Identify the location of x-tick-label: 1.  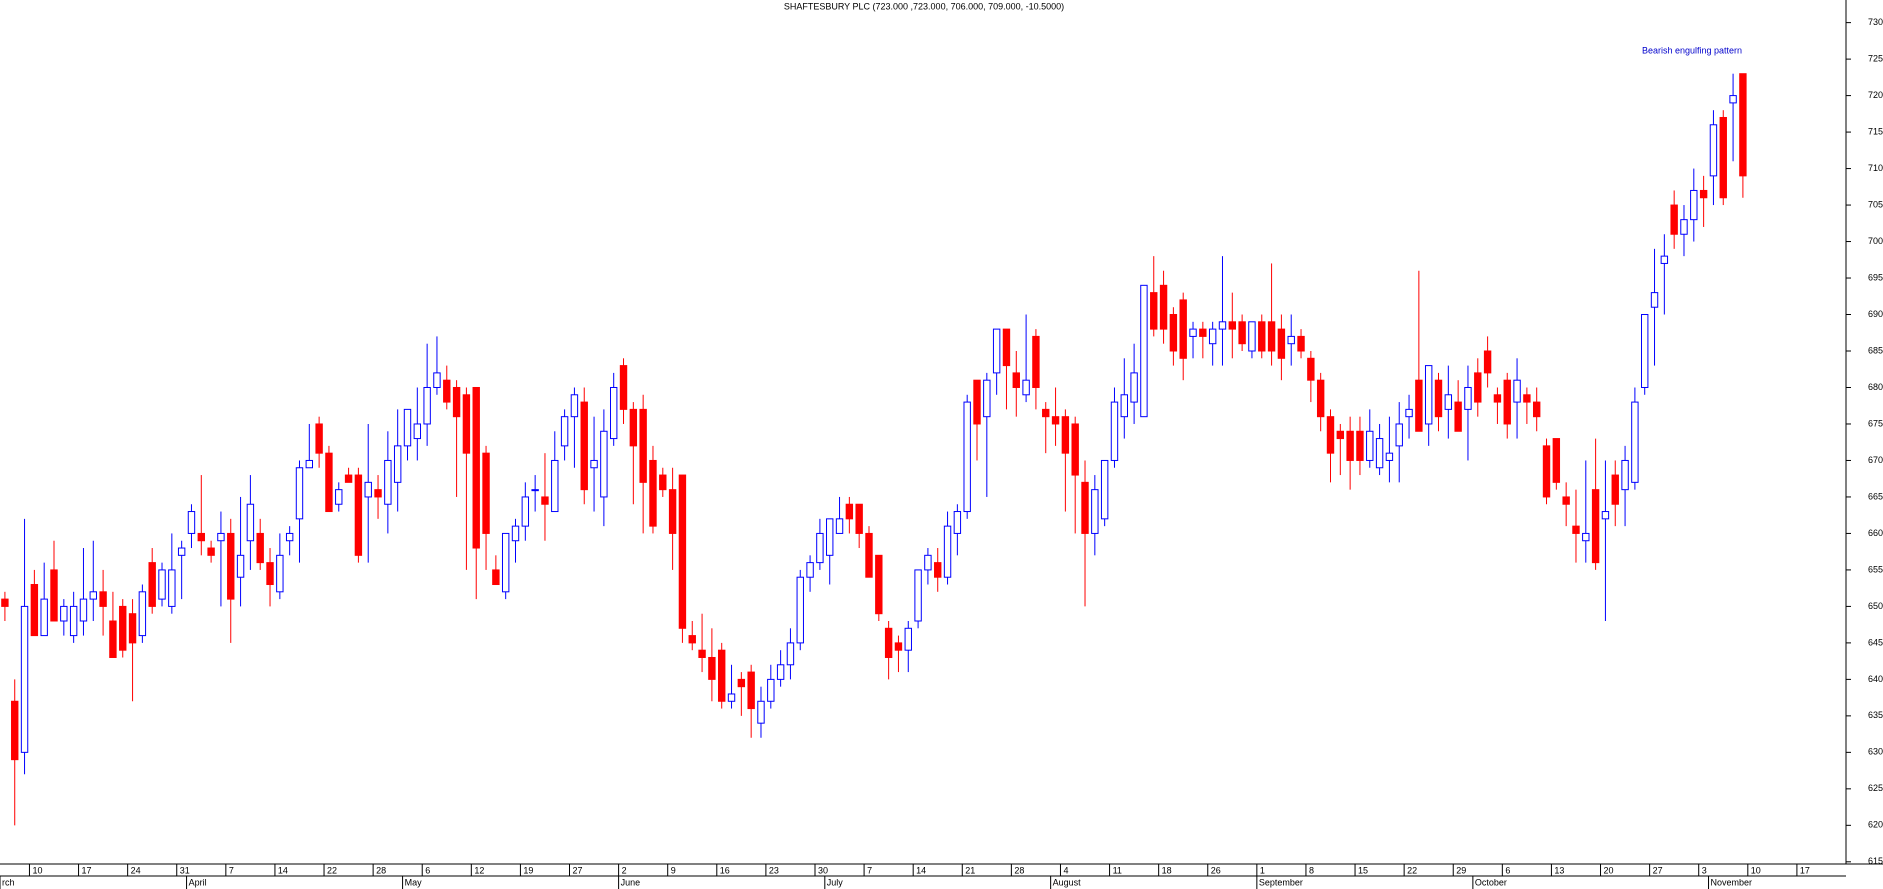
(1262, 870).